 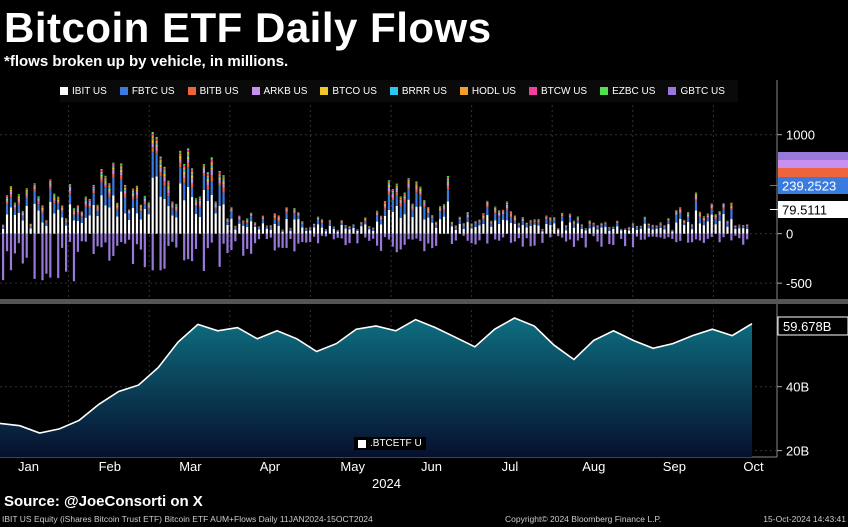 What do you see at coordinates (89, 91) in the screenshot?
I see `legend-label: IBIT US` at bounding box center [89, 91].